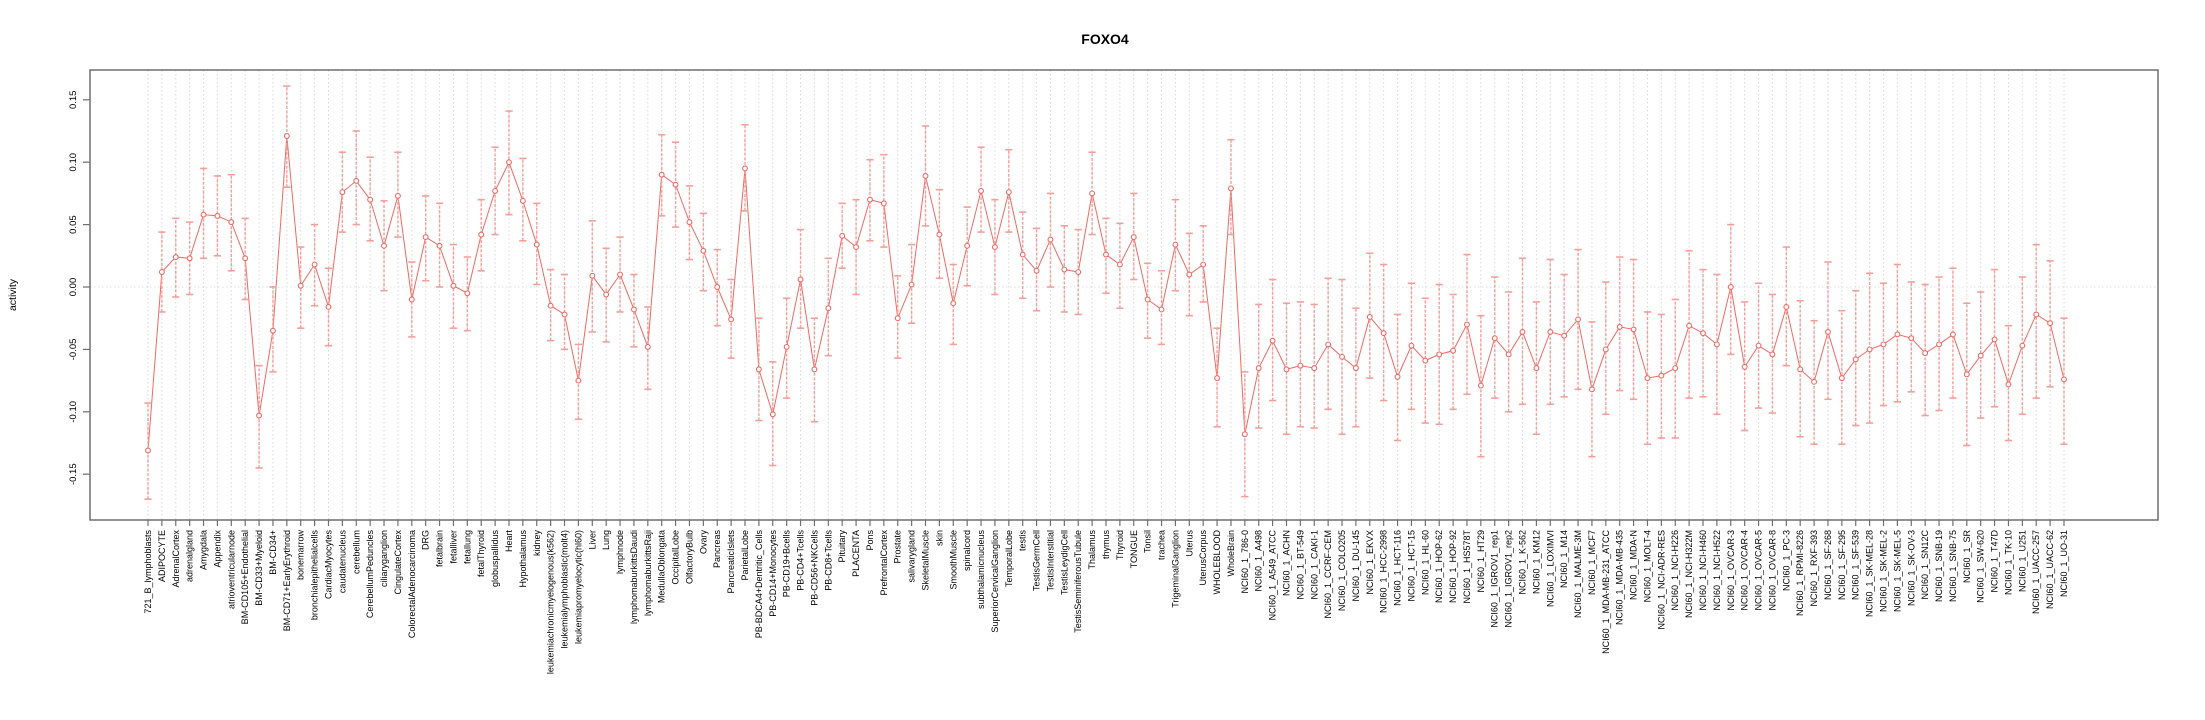  I want to click on x-tick-label: NCI60_1_NCI-H322M, so click(1689, 574).